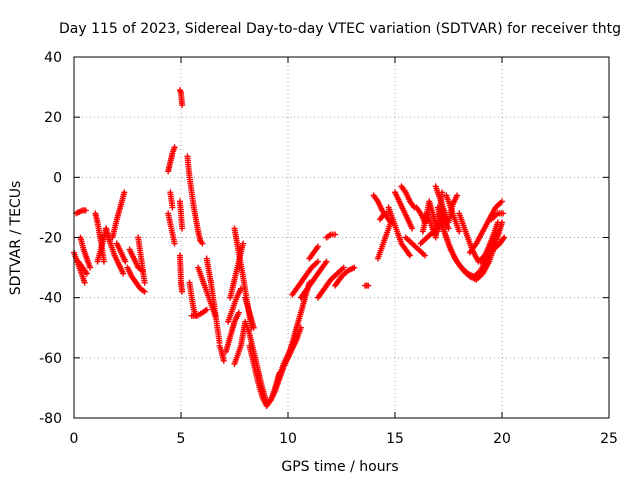 The width and height of the screenshot is (640, 480). Describe the element at coordinates (171, 159) in the screenshot. I see `series-c1` at that location.